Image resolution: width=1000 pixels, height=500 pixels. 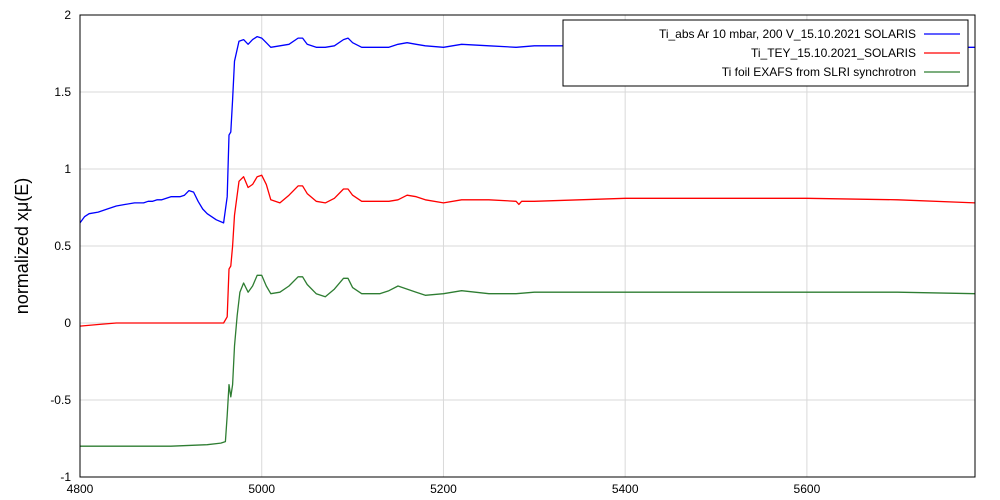 I want to click on y-tick-label: 2, so click(x=67, y=15).